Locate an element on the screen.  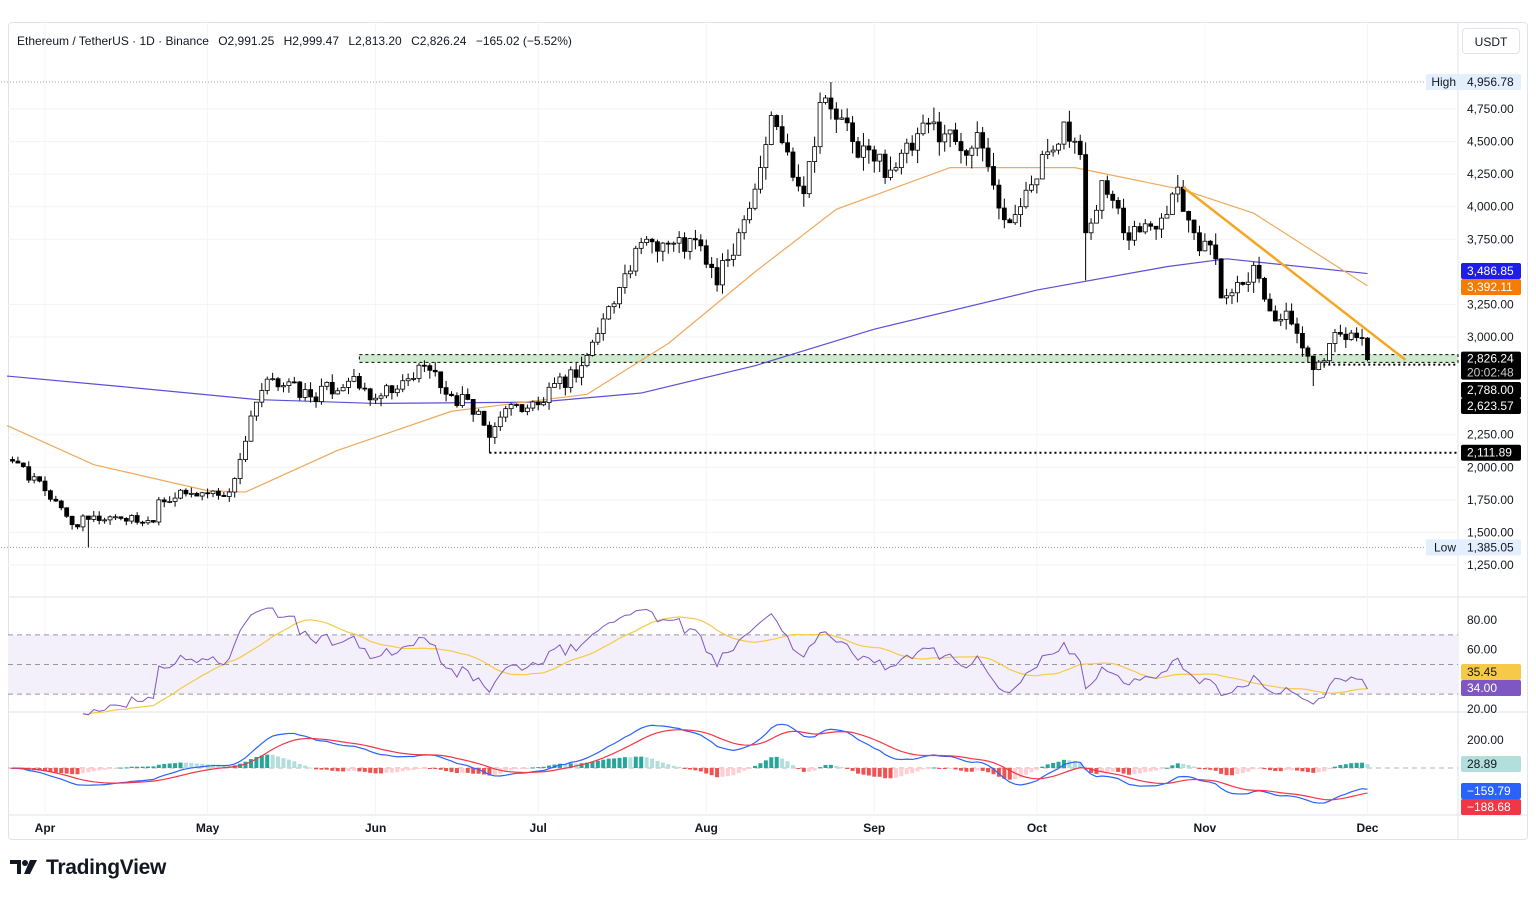
price-badge: 2,788.00 is located at coordinates (1490, 390).